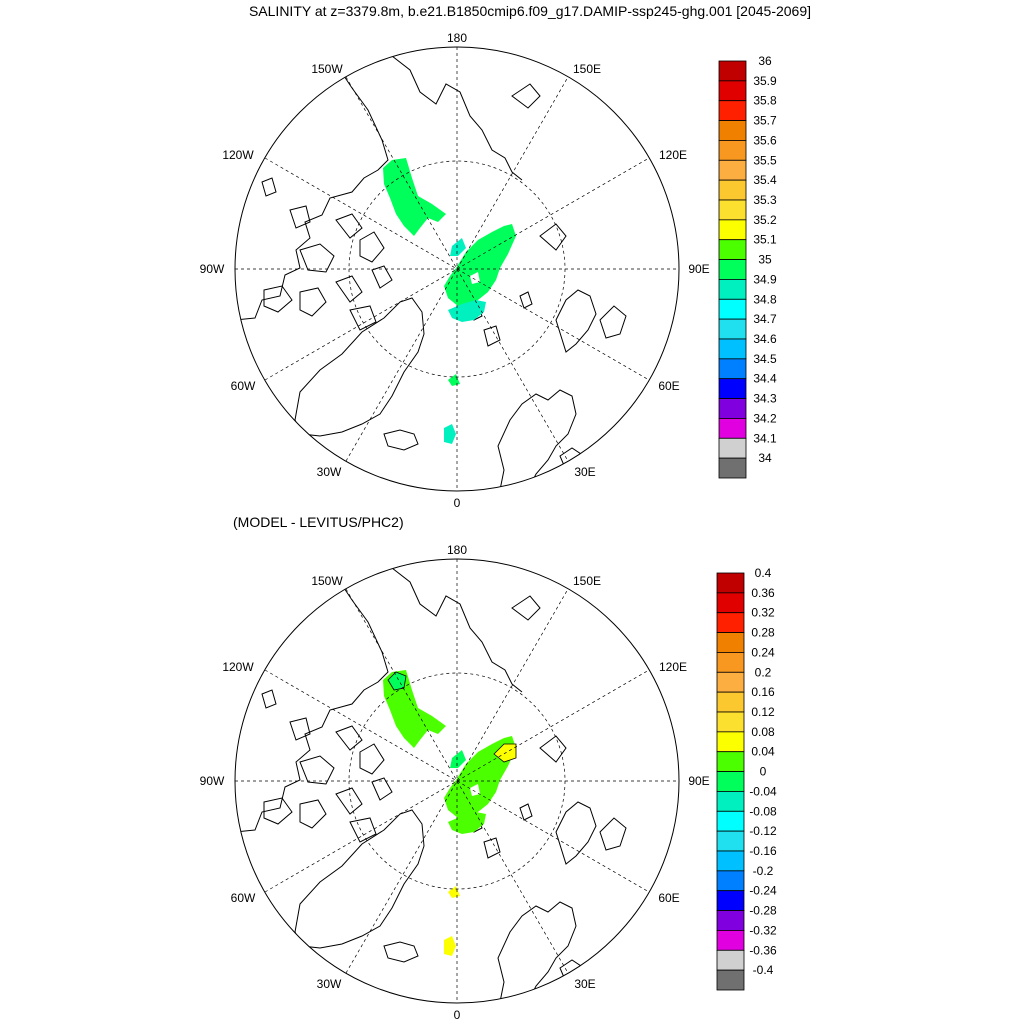  What do you see at coordinates (454, 380) in the screenshot?
I see `field-fram-strait` at bounding box center [454, 380].